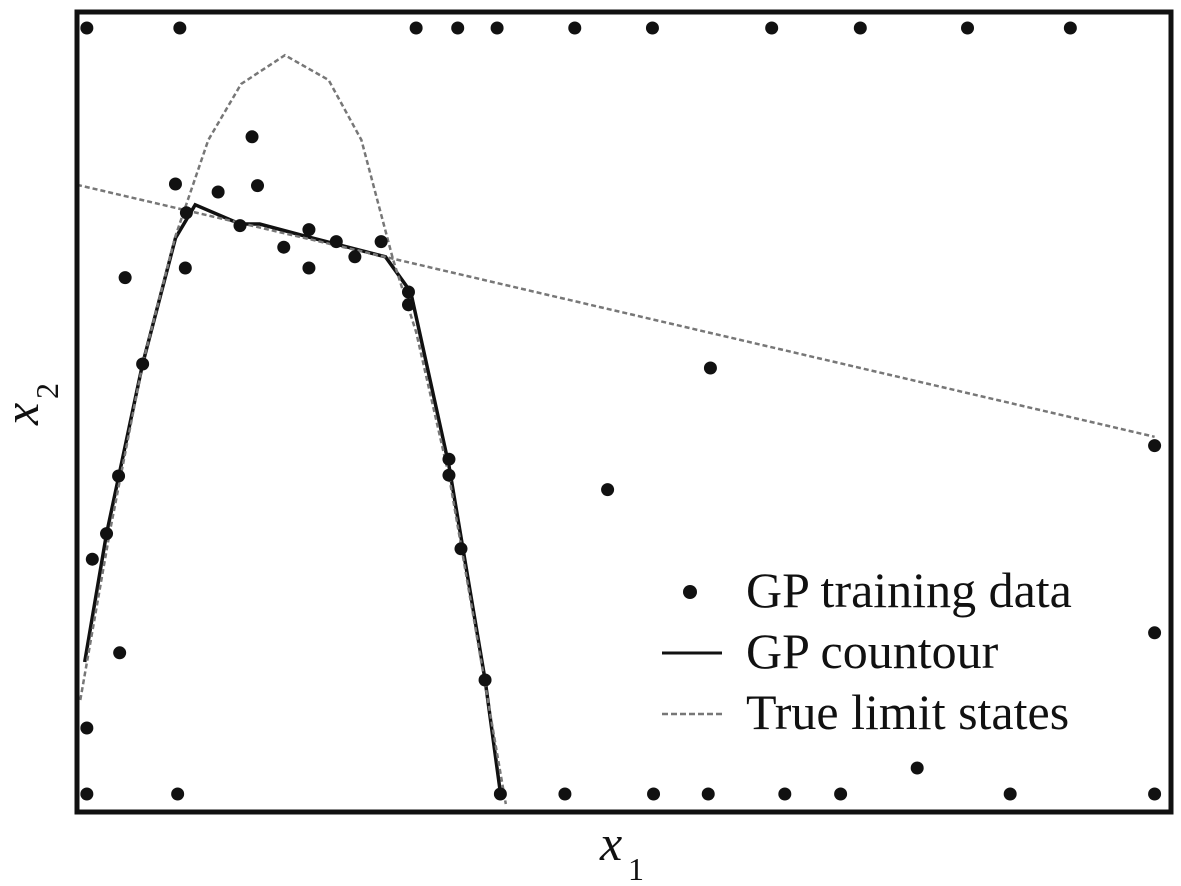  What do you see at coordinates (907, 712) in the screenshot?
I see `legend-label: True limit states` at bounding box center [907, 712].